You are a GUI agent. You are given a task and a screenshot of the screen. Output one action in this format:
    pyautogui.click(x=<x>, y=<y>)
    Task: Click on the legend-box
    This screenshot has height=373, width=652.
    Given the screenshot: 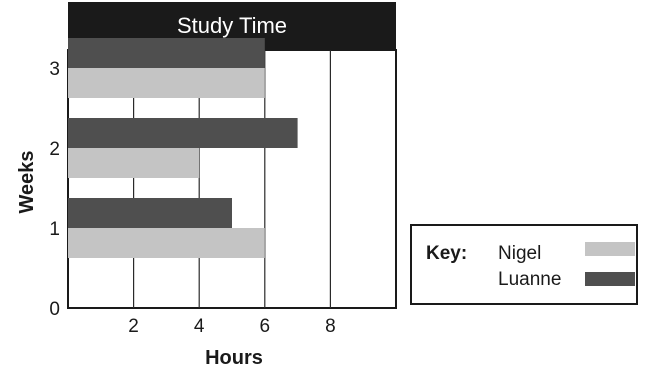 What is the action you would take?
    pyautogui.click(x=524, y=264)
    